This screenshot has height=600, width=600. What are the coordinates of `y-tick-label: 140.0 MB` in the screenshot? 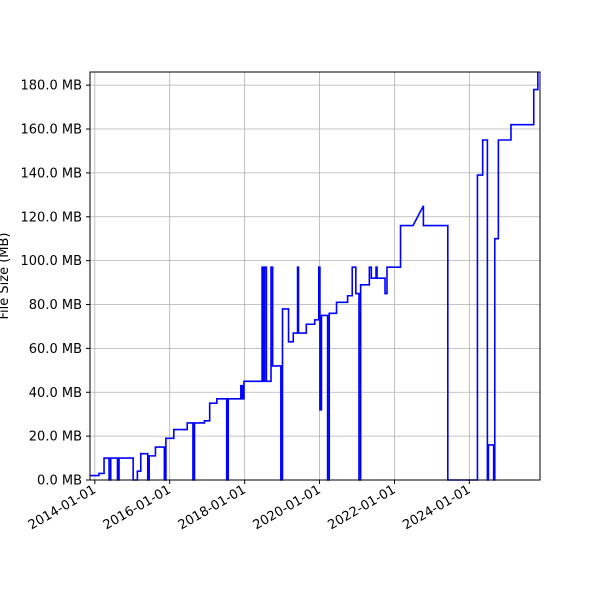 It's located at (51, 173).